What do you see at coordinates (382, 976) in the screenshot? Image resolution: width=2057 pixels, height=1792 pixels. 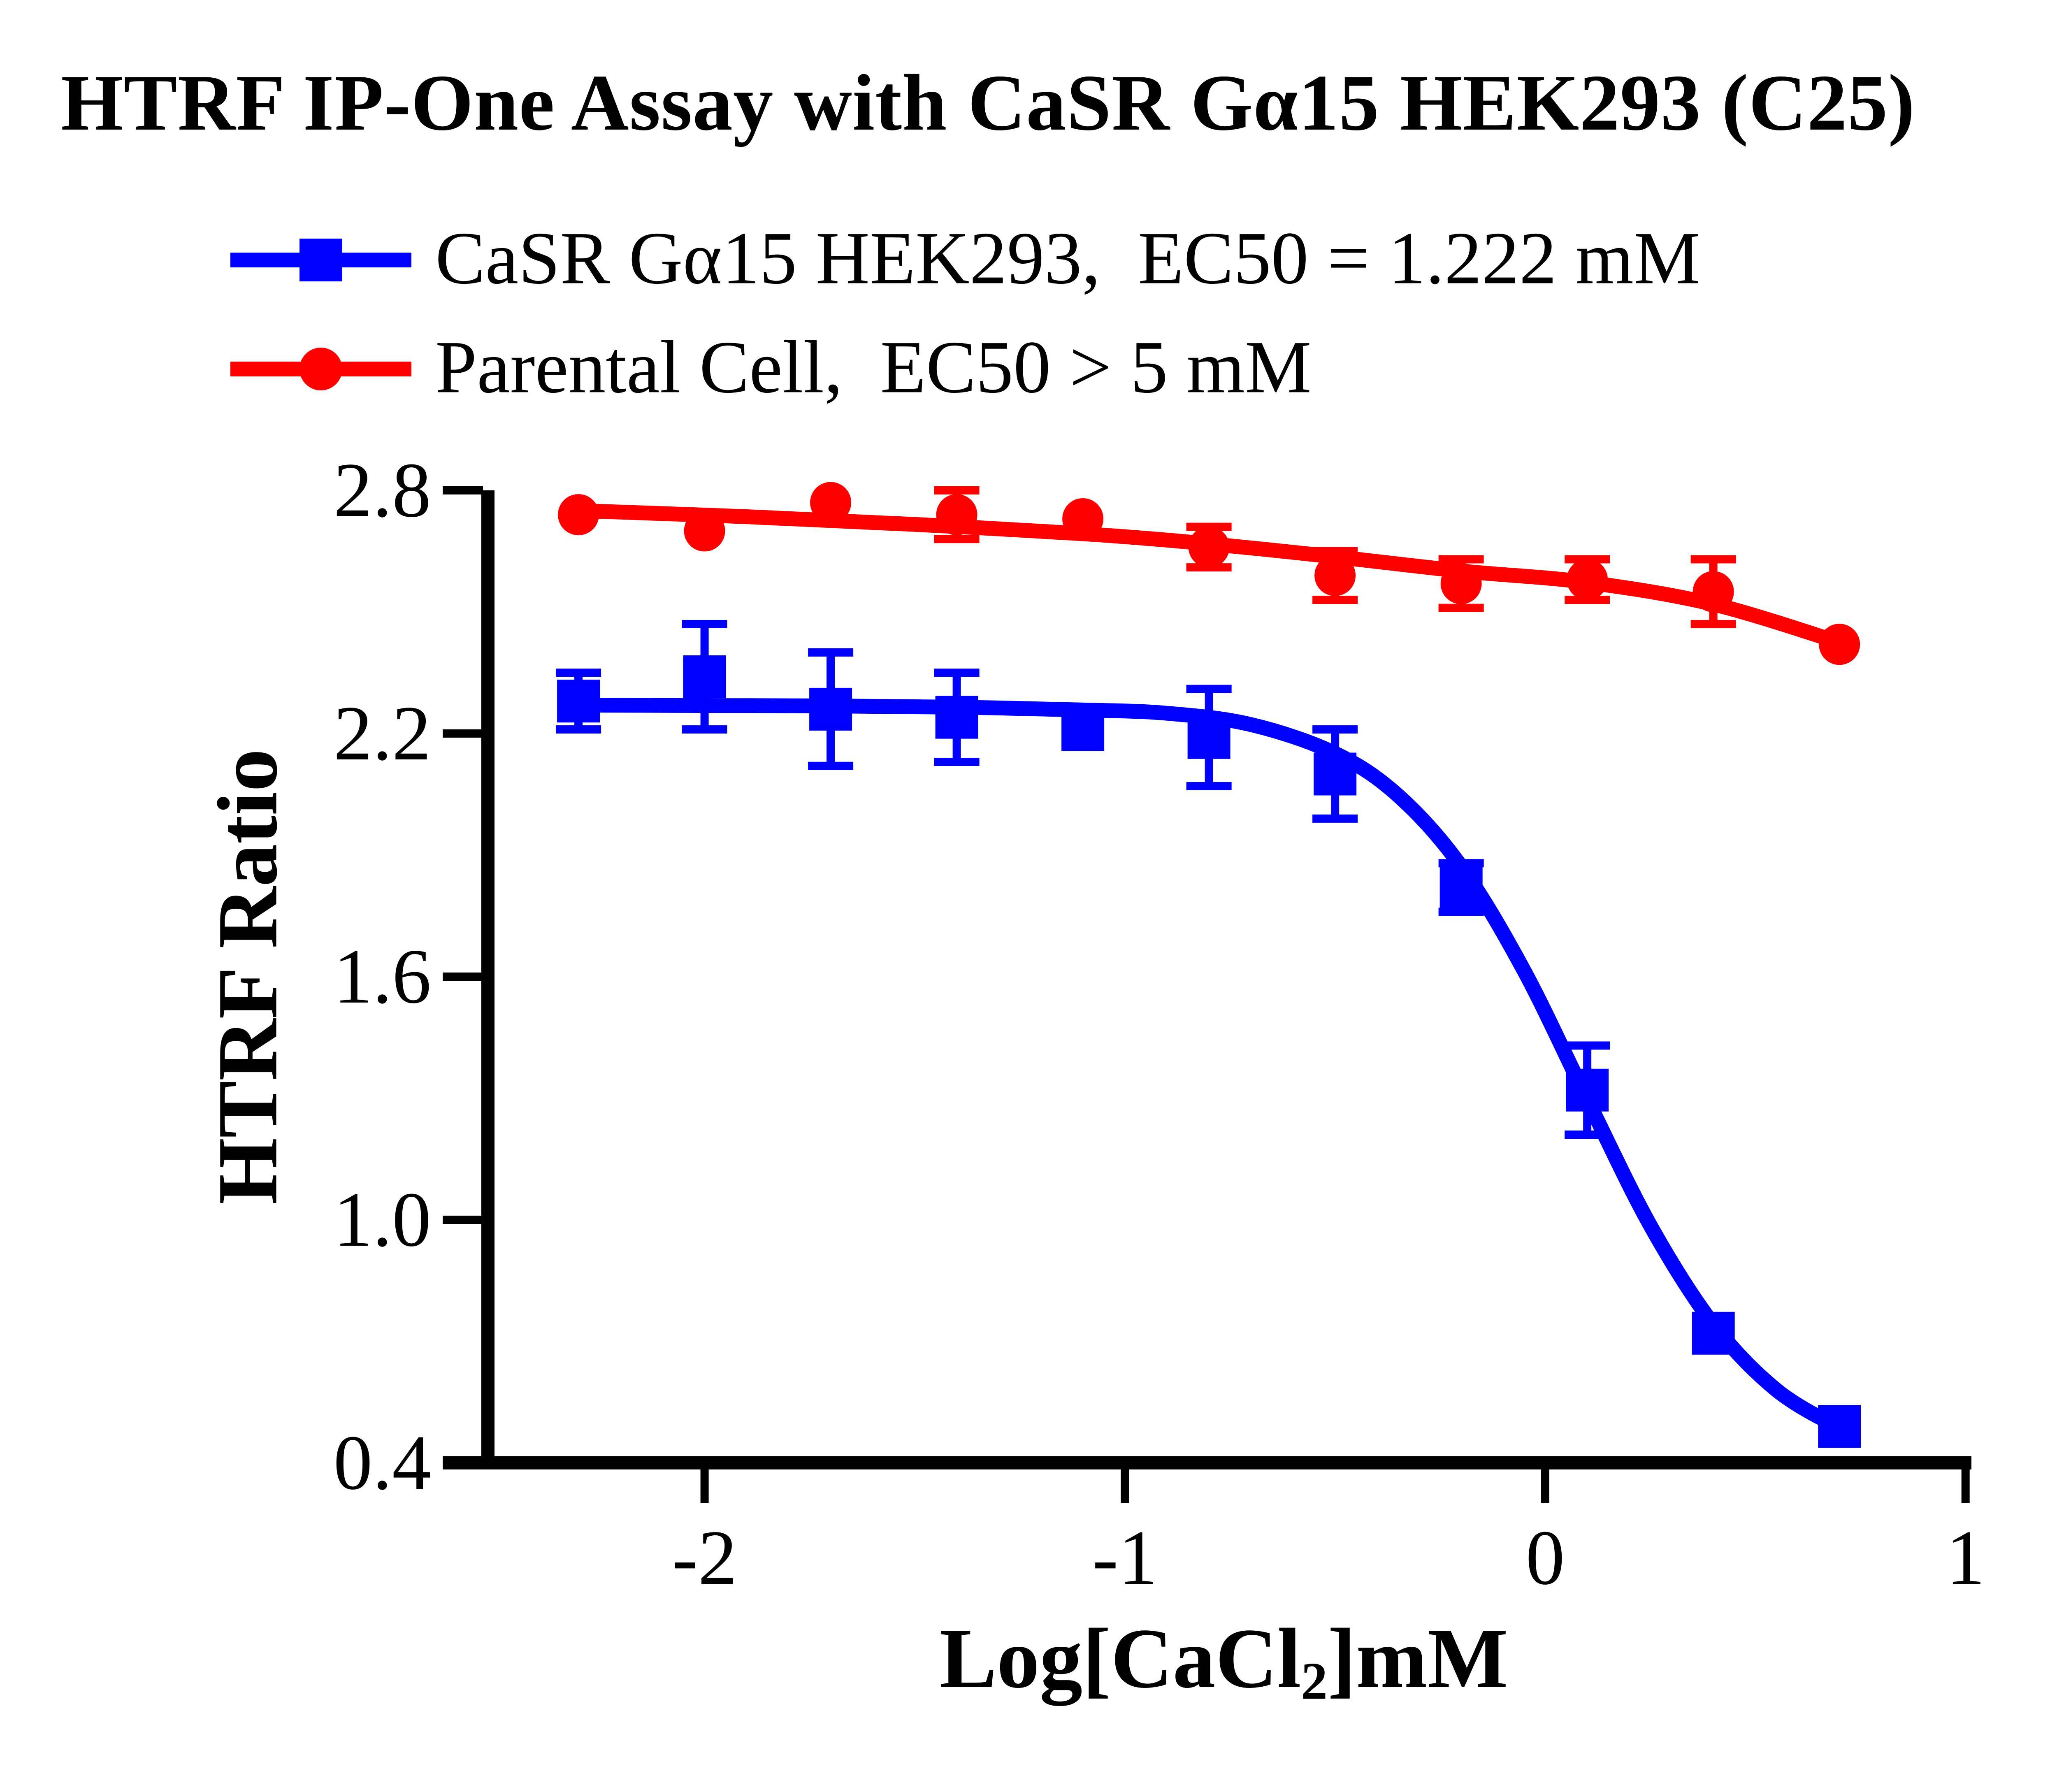 I see `y-tick-label: 1.6` at bounding box center [382, 976].